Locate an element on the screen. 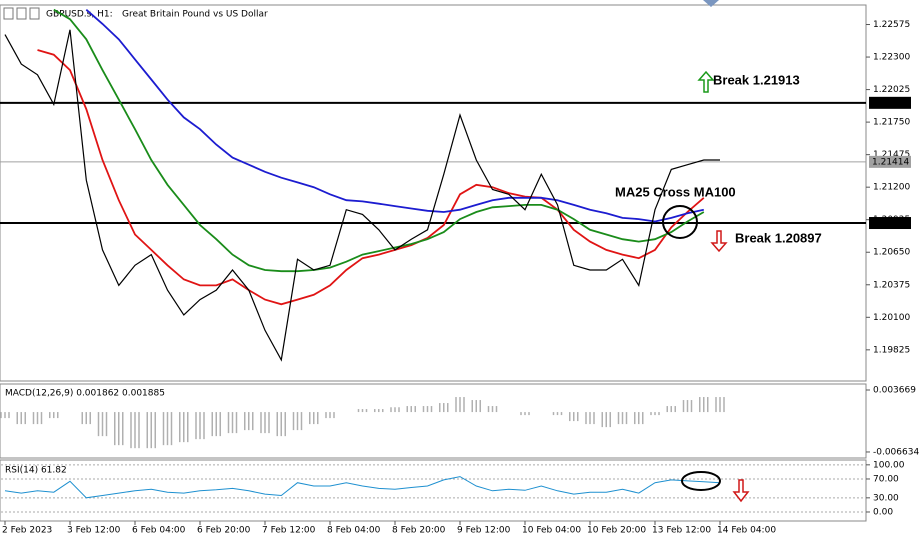  y-tick-label: 30.00 is located at coordinates (886, 498).